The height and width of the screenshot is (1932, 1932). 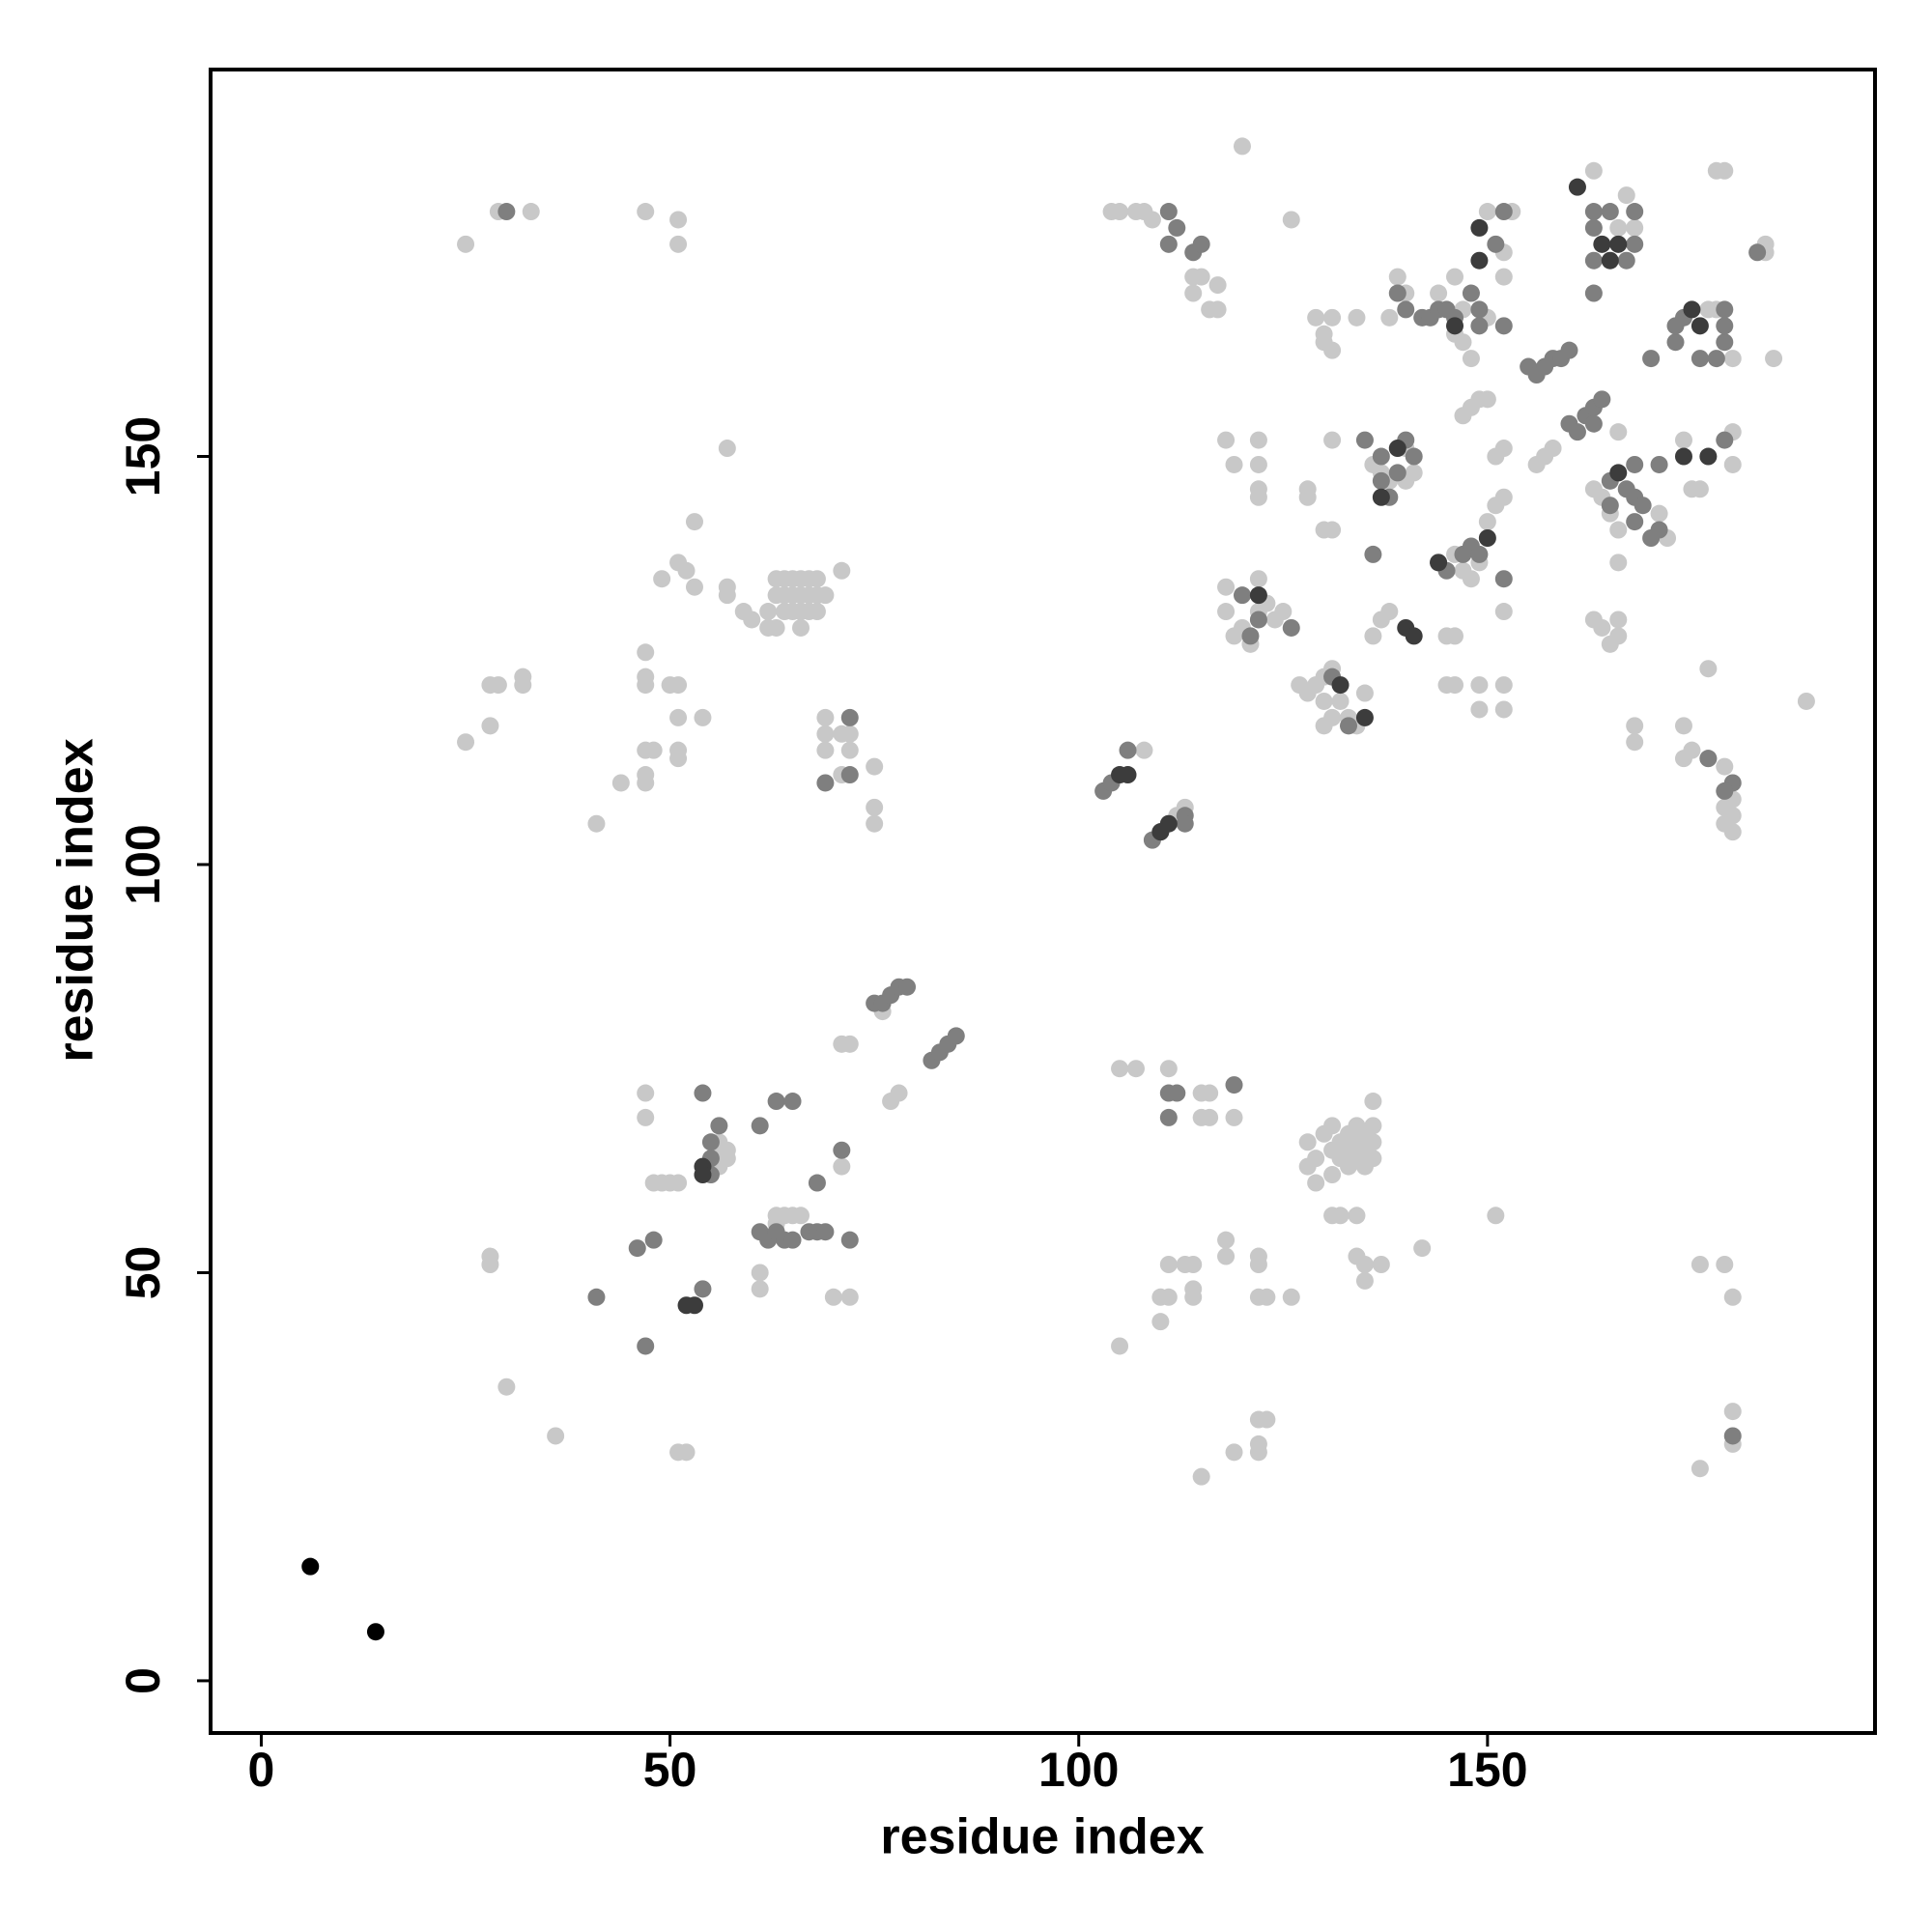 I want to click on y-tick-label: 100, so click(x=143, y=864).